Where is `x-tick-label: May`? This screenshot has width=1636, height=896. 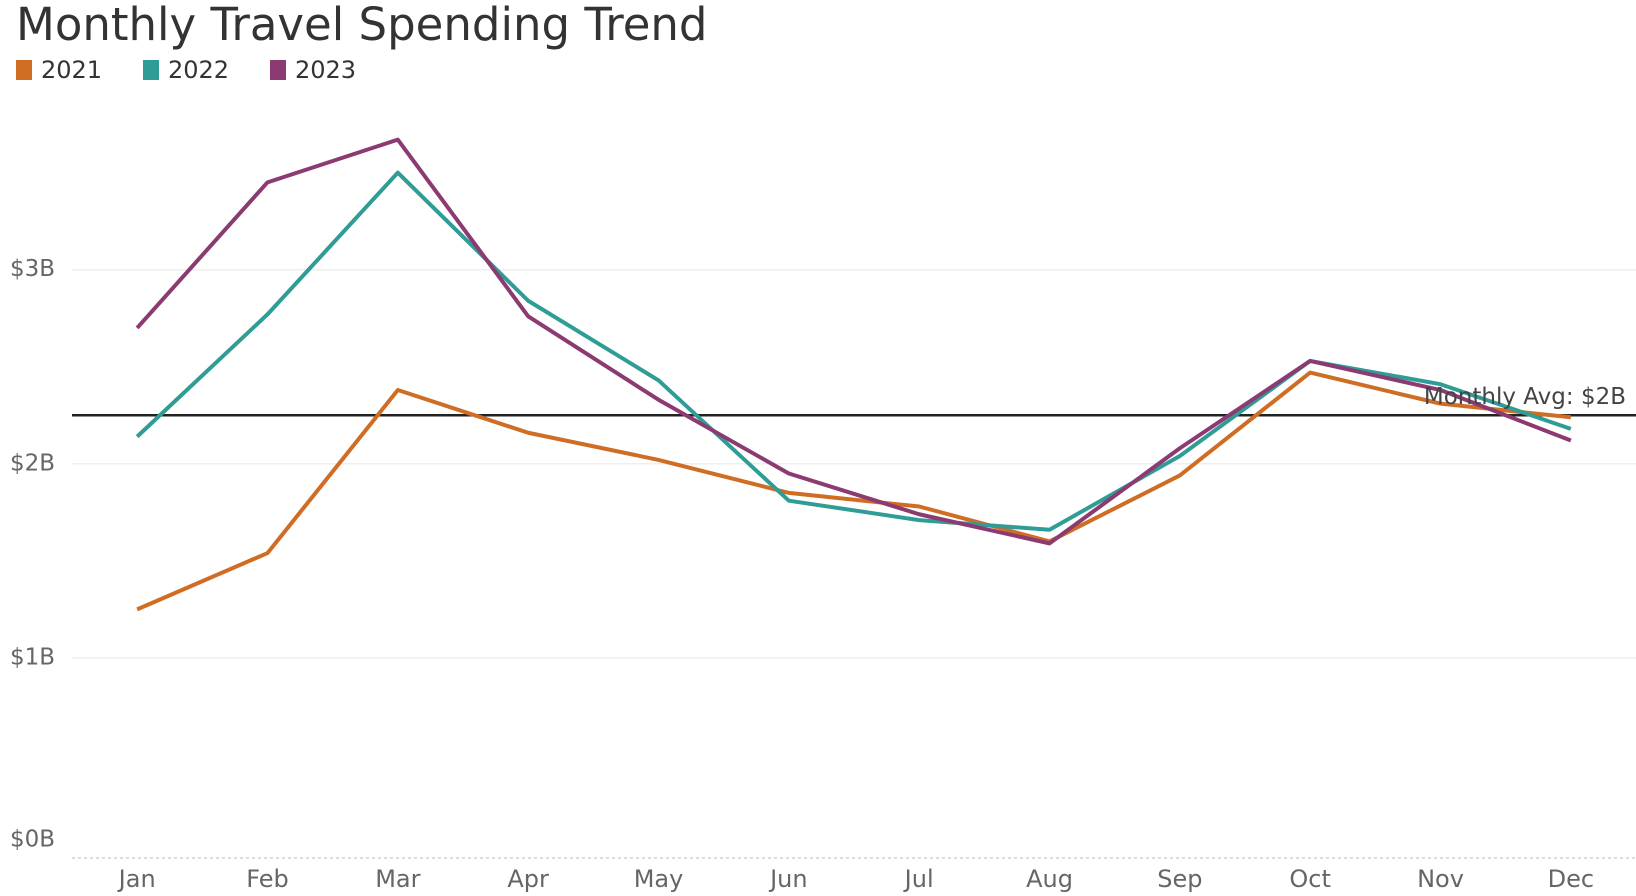
x-tick-label: May is located at coordinates (659, 879).